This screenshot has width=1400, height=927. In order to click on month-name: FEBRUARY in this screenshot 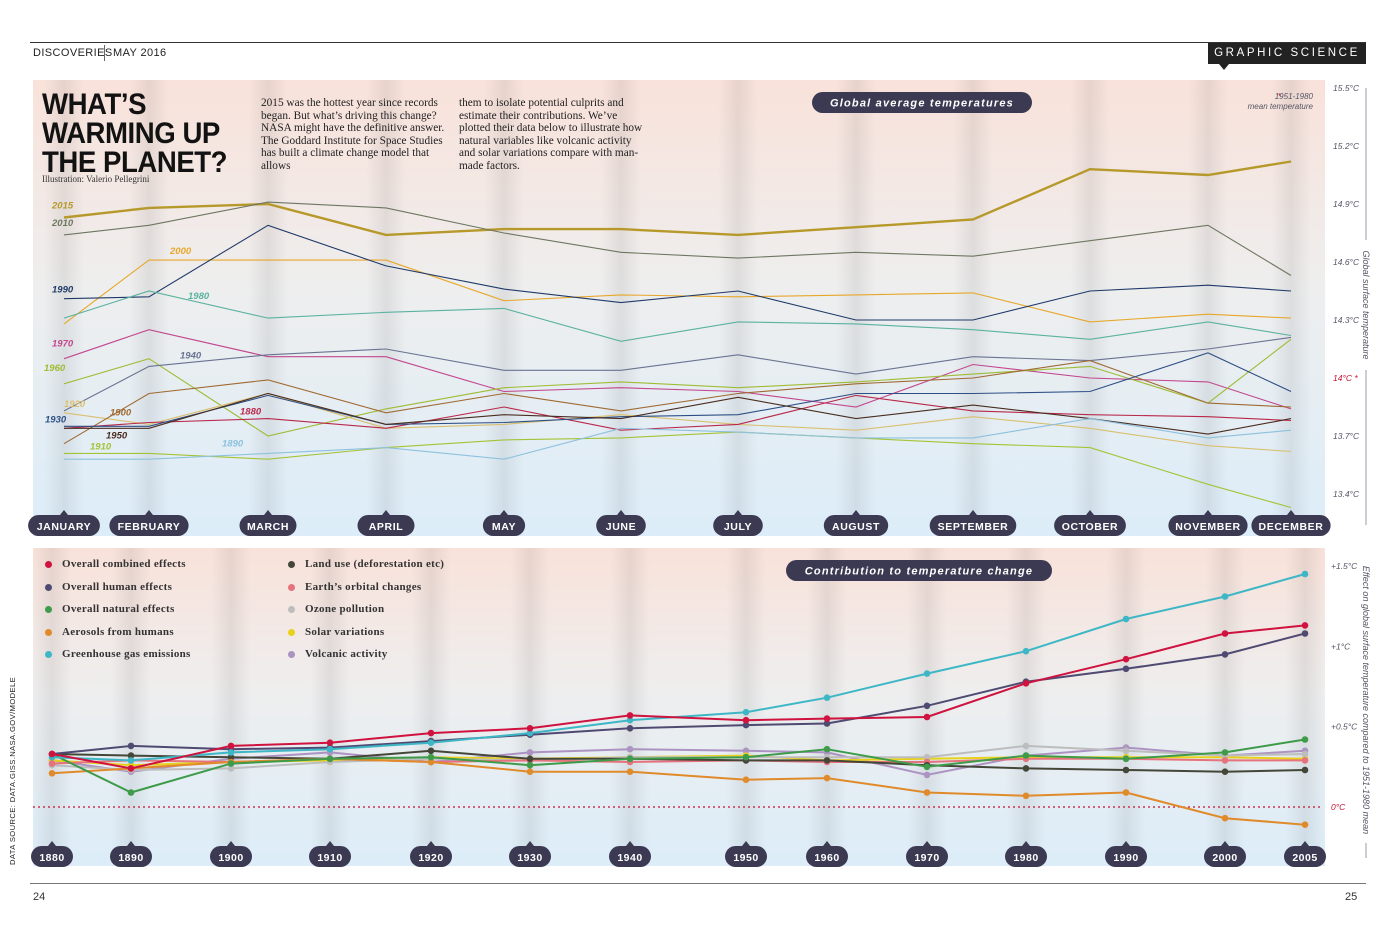, I will do `click(149, 527)`.